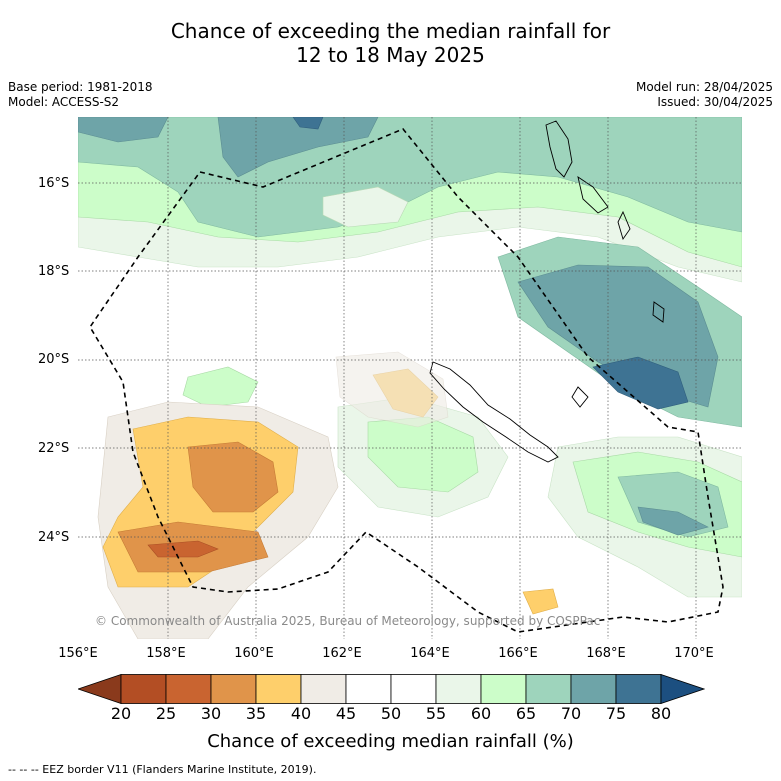 This screenshot has width=781, height=781. Describe the element at coordinates (198, 507) in the screenshot. I see `contour-30-35-dry` at that location.